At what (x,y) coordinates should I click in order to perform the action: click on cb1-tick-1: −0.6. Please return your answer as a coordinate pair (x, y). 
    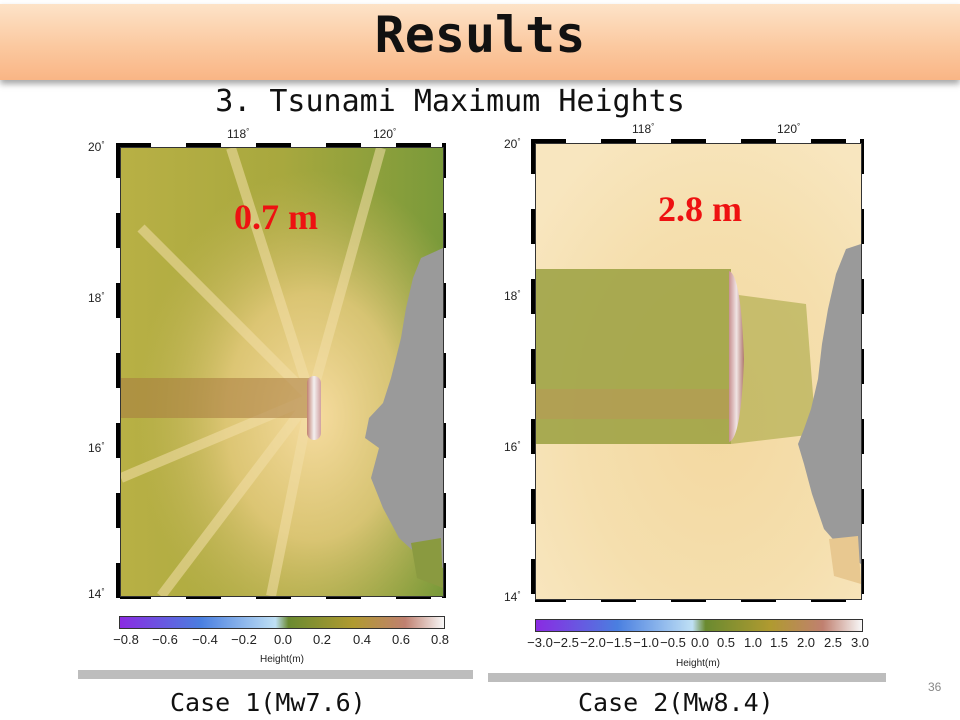
    Looking at the image, I should click on (165, 639).